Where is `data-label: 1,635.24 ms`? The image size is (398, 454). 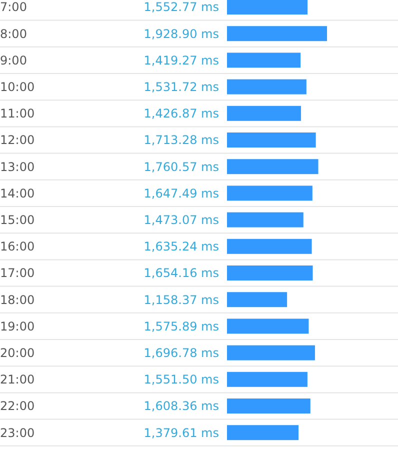
data-label: 1,635.24 ms is located at coordinates (181, 247).